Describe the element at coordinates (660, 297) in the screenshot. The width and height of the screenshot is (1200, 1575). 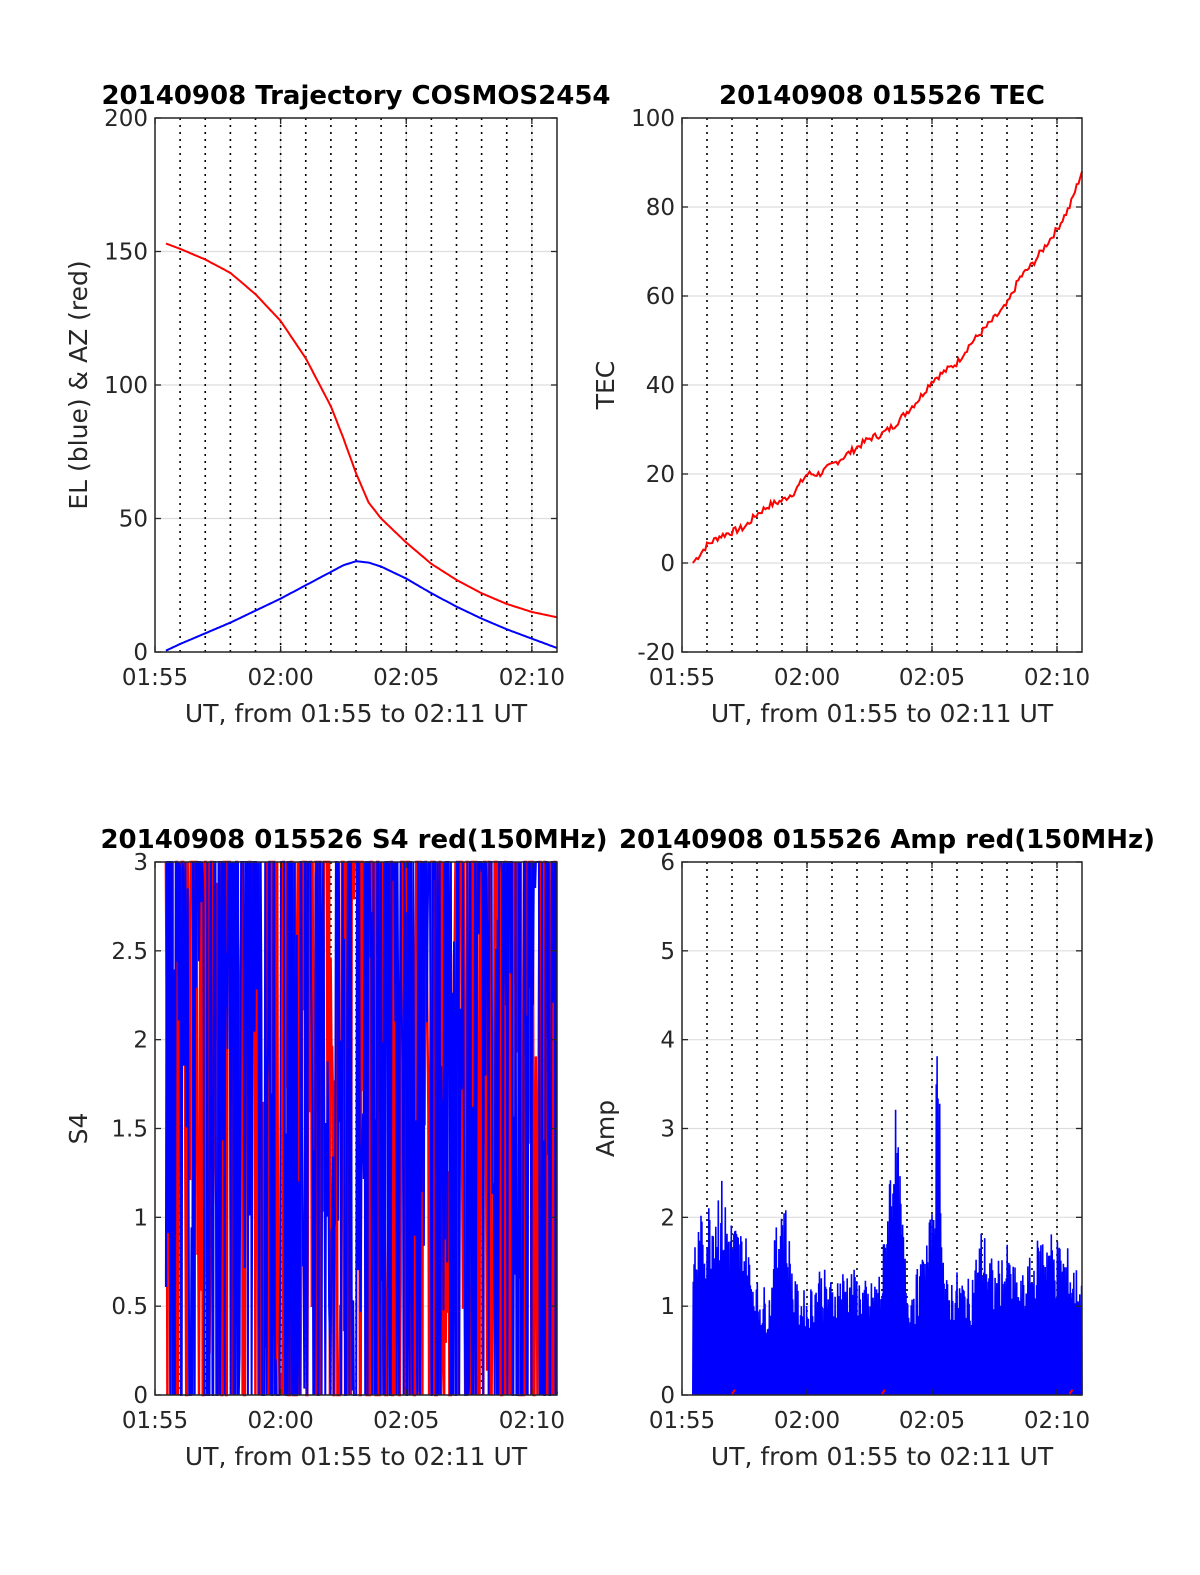
I see `y-tick-label: 60` at that location.